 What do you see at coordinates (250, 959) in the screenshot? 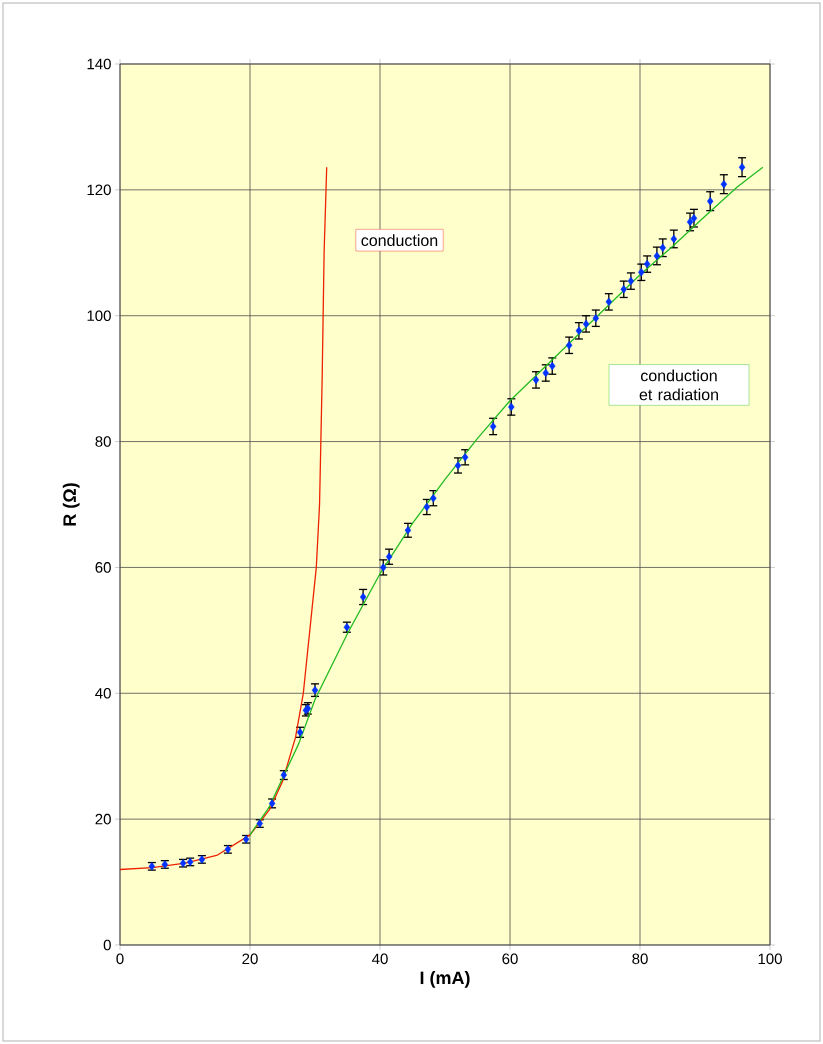
I see `x-tick-label: 20` at bounding box center [250, 959].